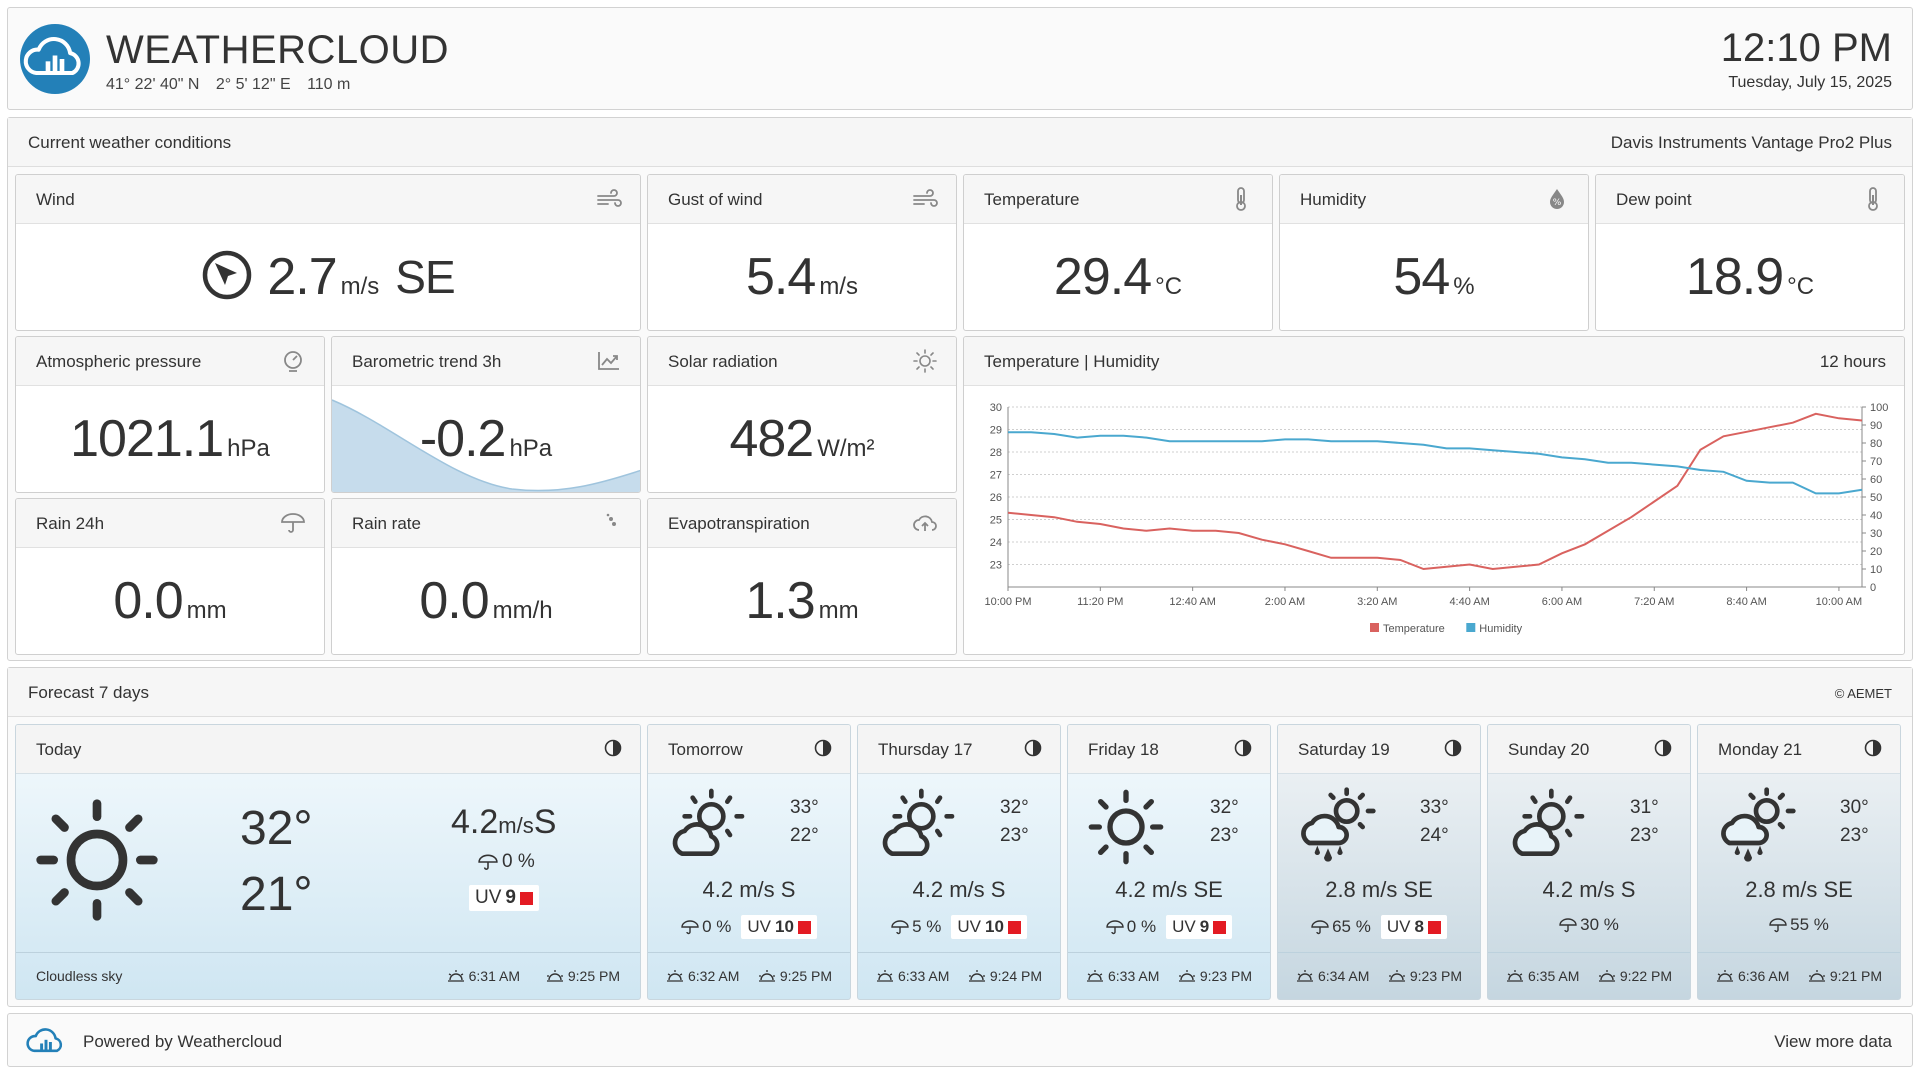 This screenshot has width=1920, height=1074. I want to click on sunset: 9:24 PM, so click(1005, 976).